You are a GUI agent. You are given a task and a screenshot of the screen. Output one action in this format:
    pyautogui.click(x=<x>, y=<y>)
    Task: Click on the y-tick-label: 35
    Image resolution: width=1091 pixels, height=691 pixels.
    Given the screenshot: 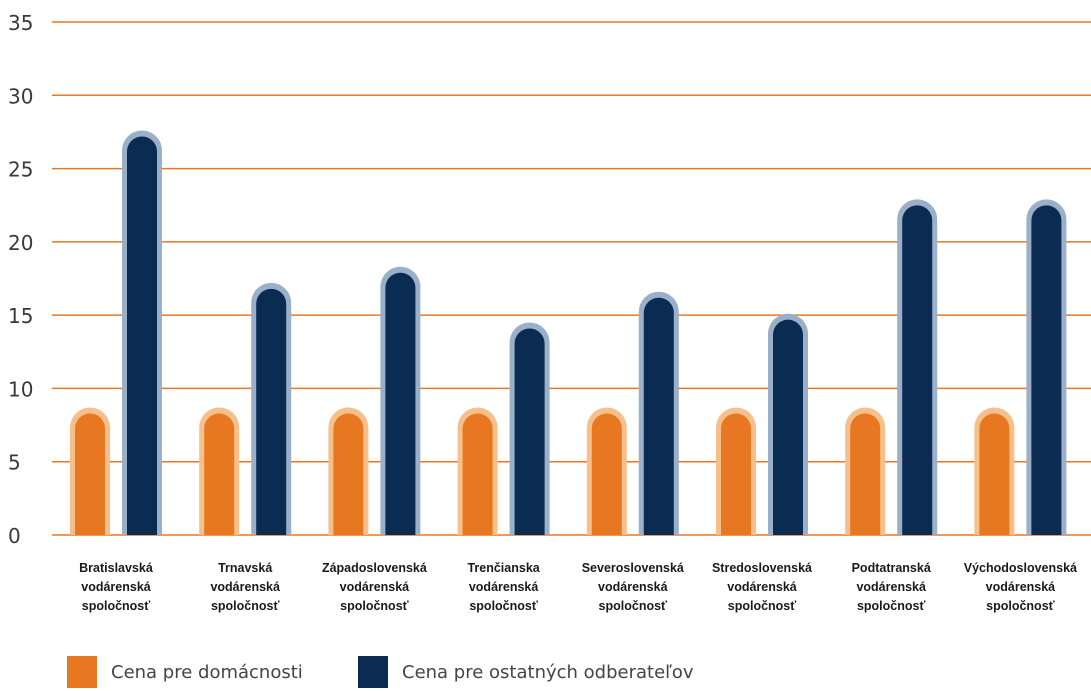 What is the action you would take?
    pyautogui.click(x=20, y=23)
    